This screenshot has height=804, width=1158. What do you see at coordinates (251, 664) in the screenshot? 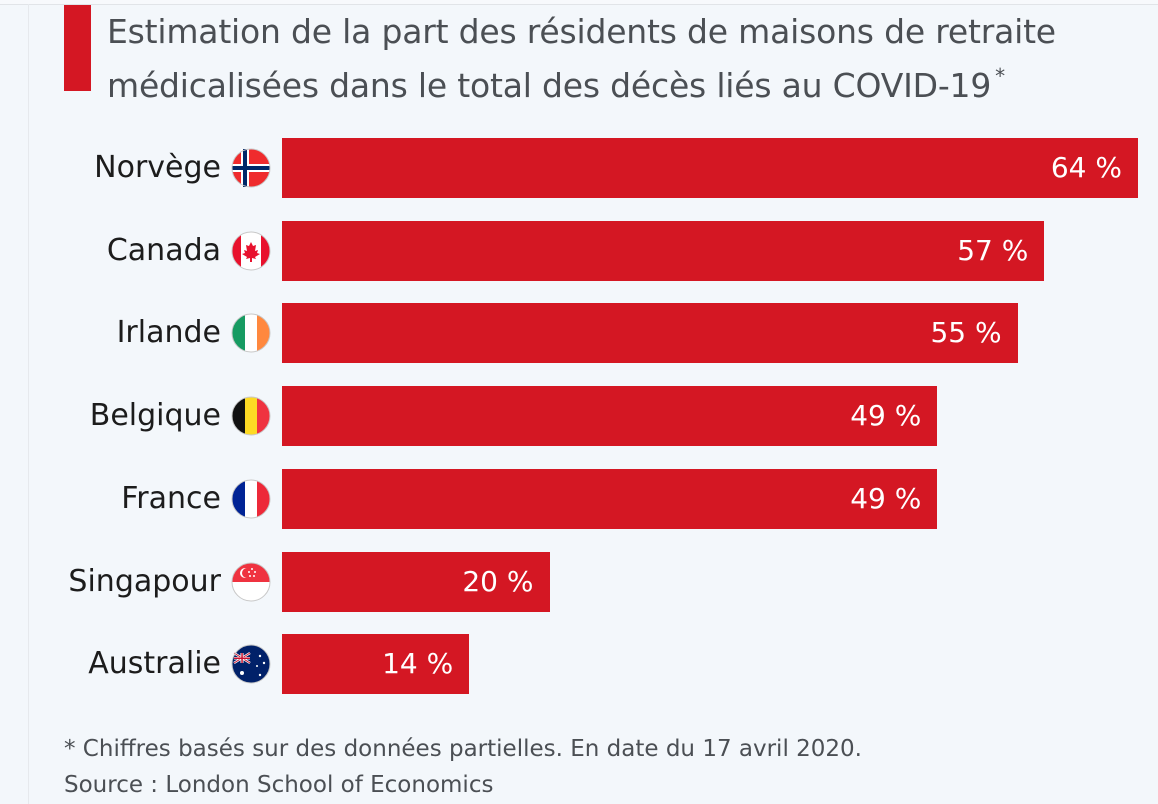
I see `australia-flag-icon` at bounding box center [251, 664].